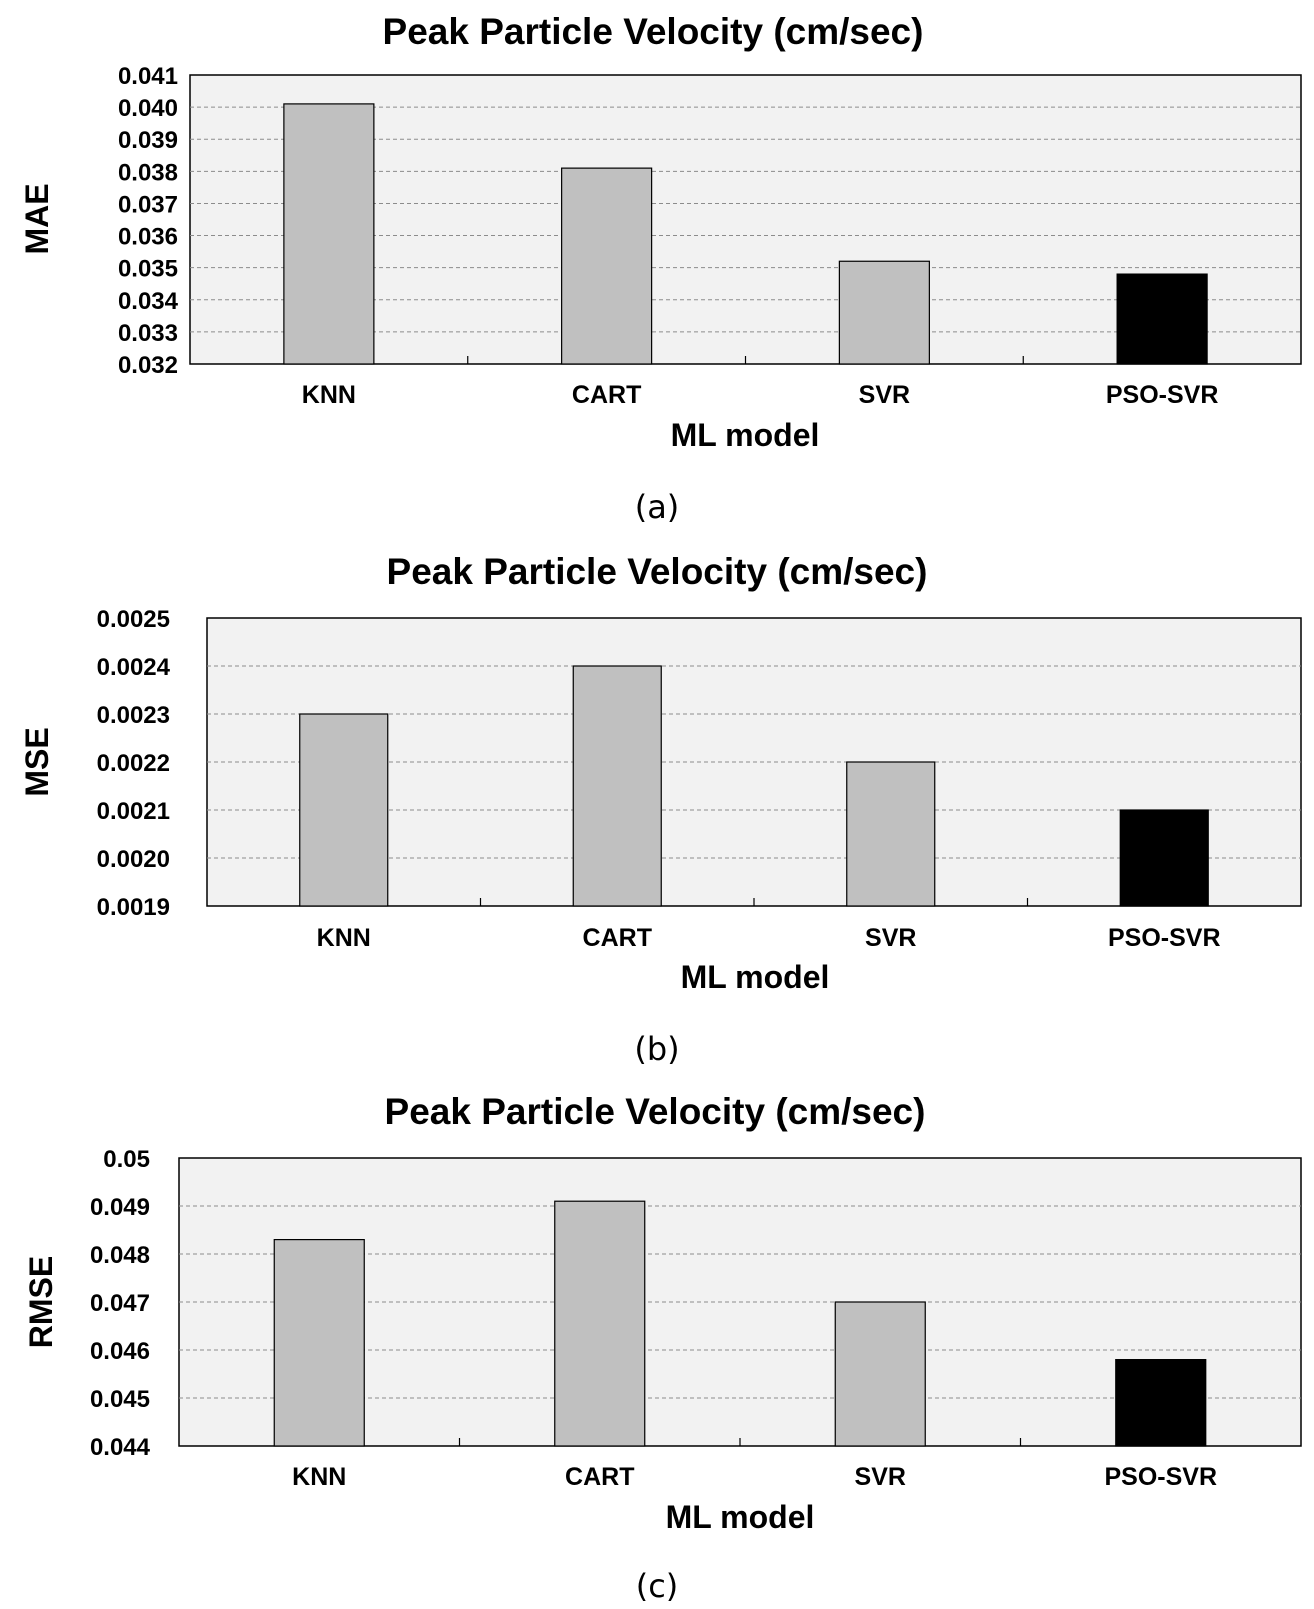  I want to click on chart-a-ytick-label: 0.039, so click(148, 140).